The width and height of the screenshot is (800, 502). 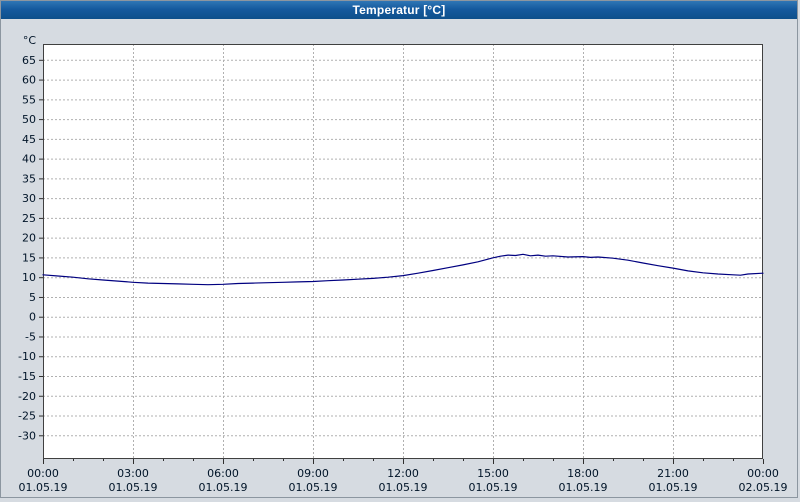 I want to click on y-tick-label: 45, so click(x=29, y=139).